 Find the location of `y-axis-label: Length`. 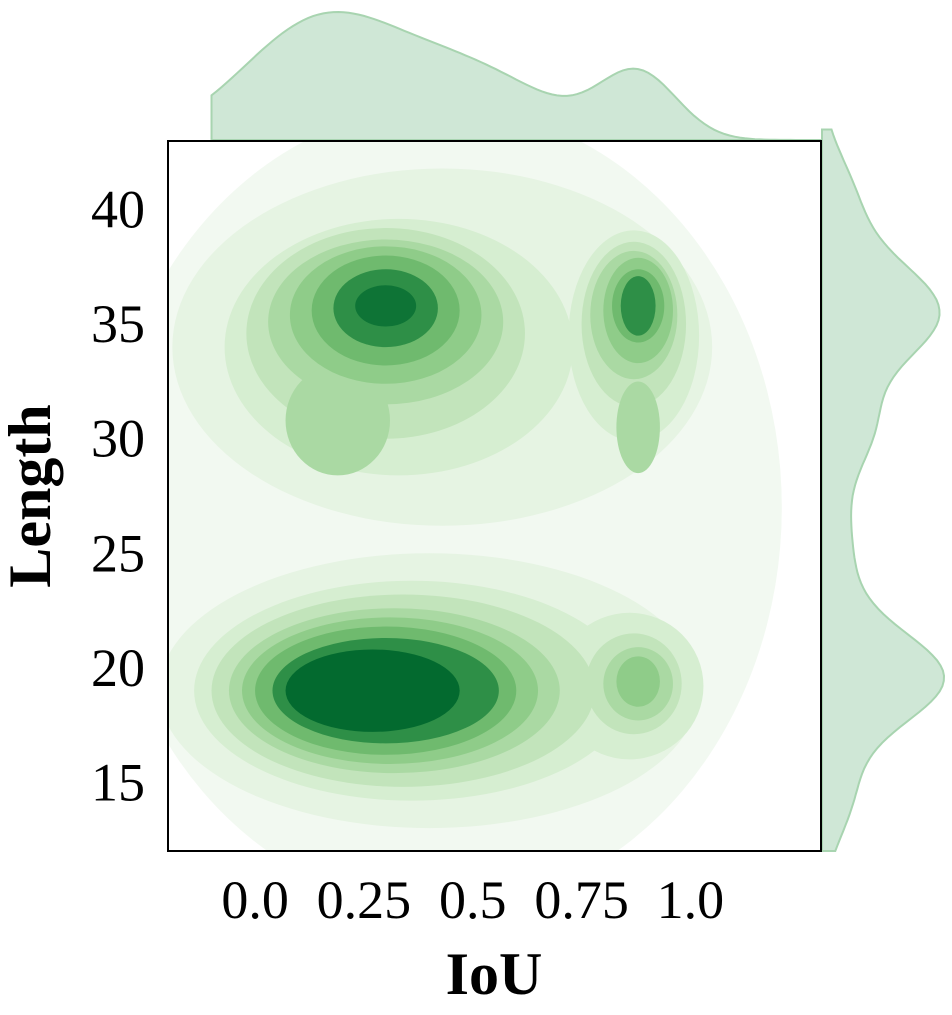

y-axis-label: Length is located at coordinates (31, 495).